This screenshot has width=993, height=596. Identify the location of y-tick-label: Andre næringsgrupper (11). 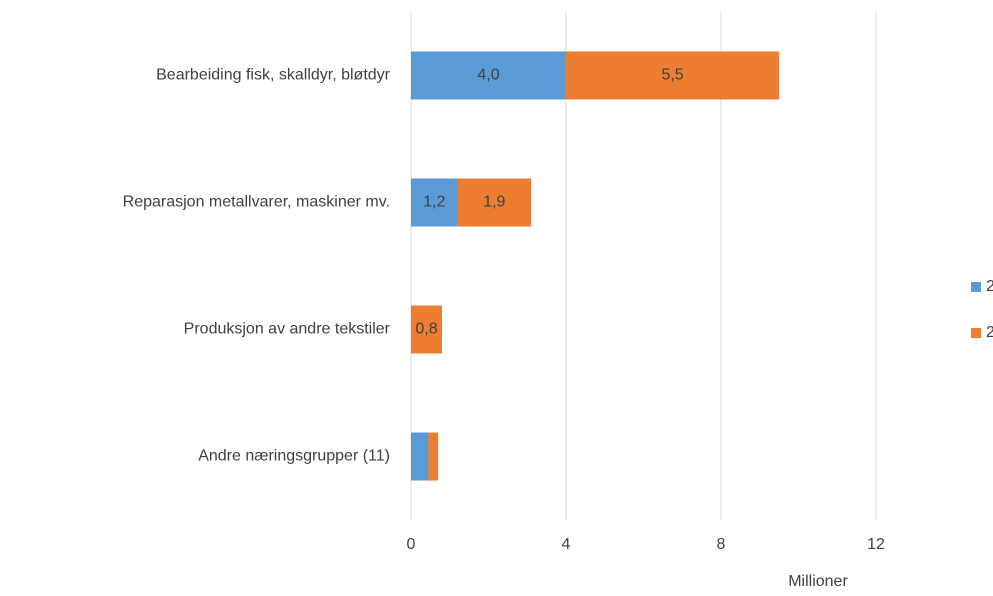
(294, 456).